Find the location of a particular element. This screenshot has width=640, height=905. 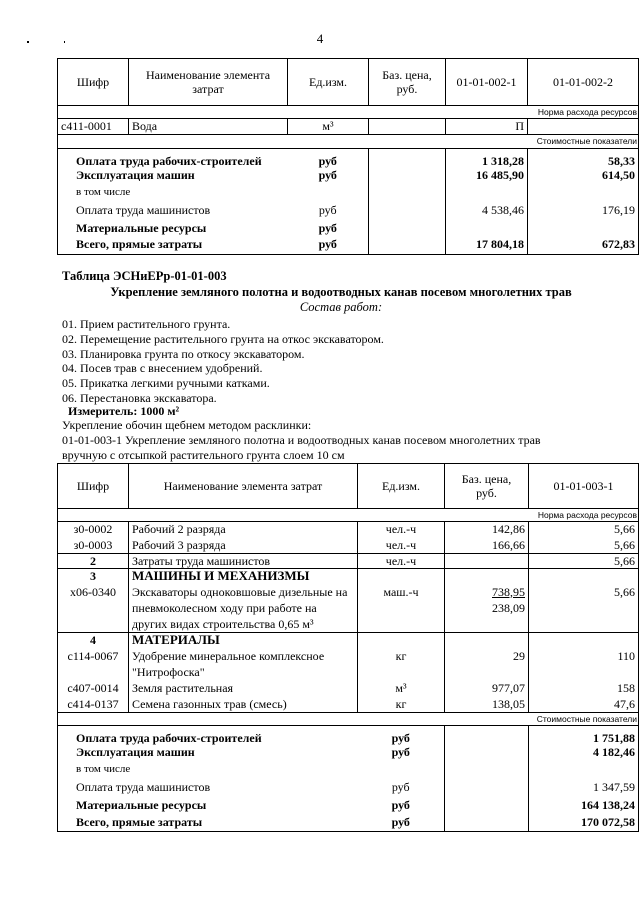

price-value: 738,95 is located at coordinates (508, 591).